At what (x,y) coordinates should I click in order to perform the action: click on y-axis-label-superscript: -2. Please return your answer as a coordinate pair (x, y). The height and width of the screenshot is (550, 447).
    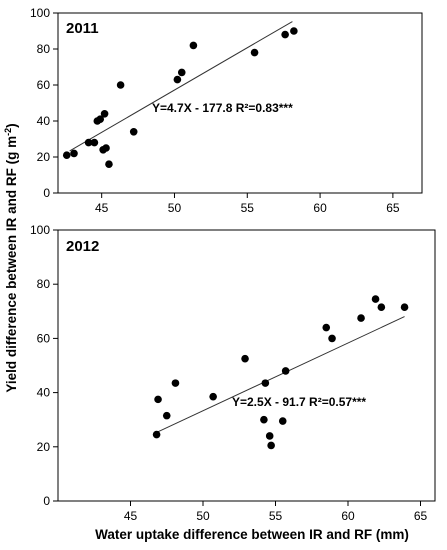
    Looking at the image, I should click on (8, 132).